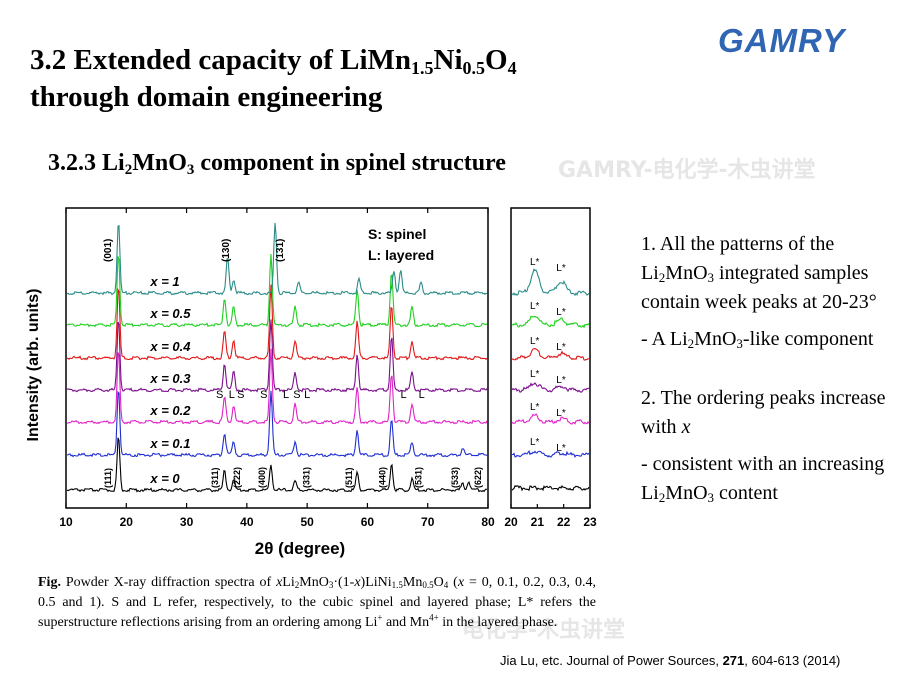 The image size is (900, 675). I want to click on bullet-text: content, so click(746, 493).